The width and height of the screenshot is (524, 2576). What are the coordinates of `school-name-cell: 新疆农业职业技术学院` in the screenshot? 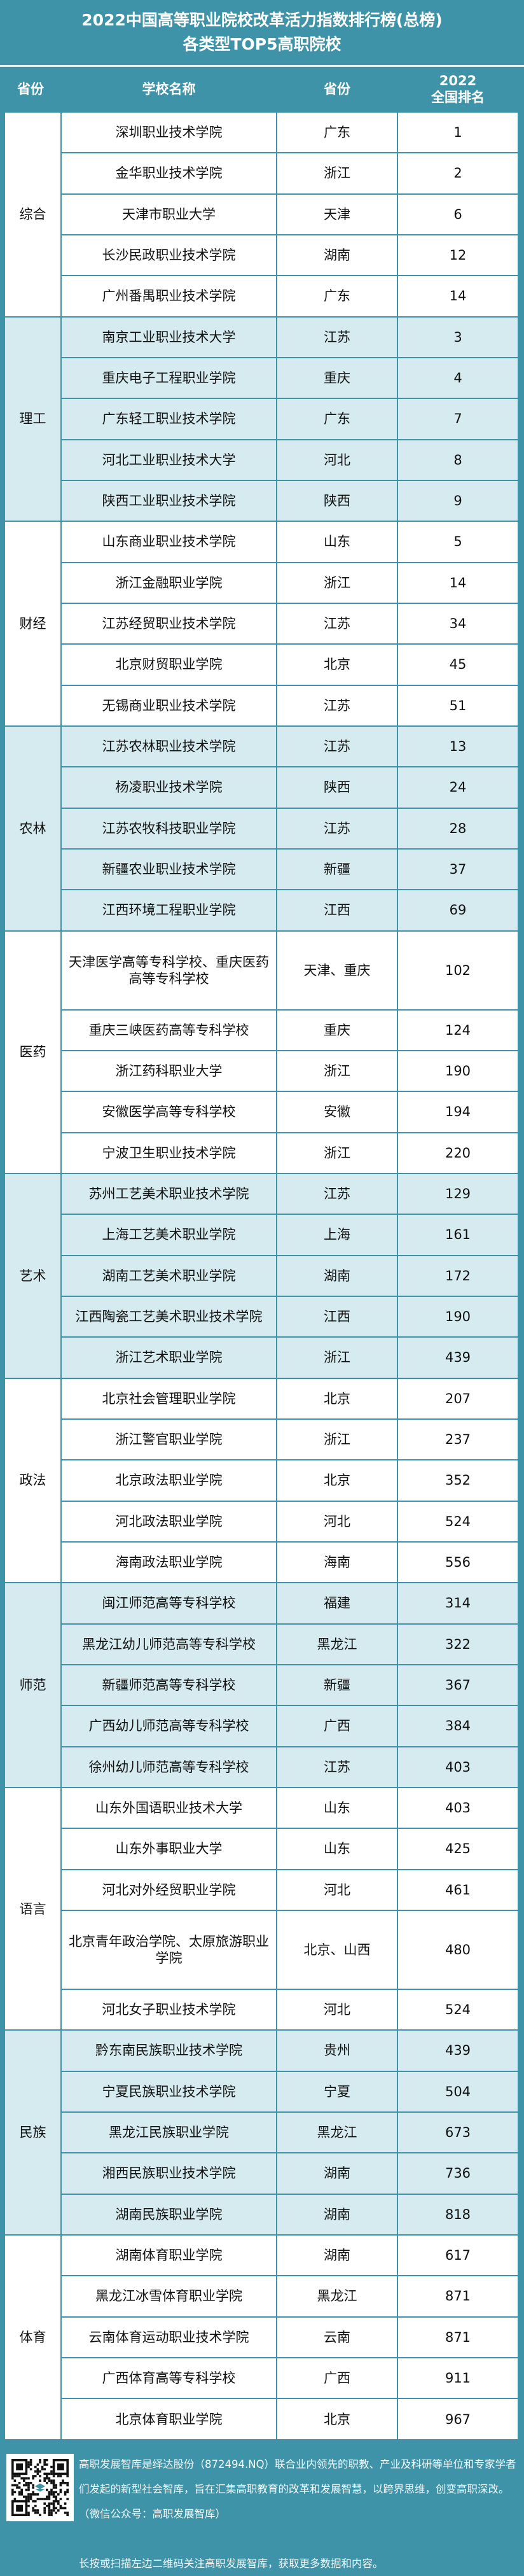 It's located at (169, 869).